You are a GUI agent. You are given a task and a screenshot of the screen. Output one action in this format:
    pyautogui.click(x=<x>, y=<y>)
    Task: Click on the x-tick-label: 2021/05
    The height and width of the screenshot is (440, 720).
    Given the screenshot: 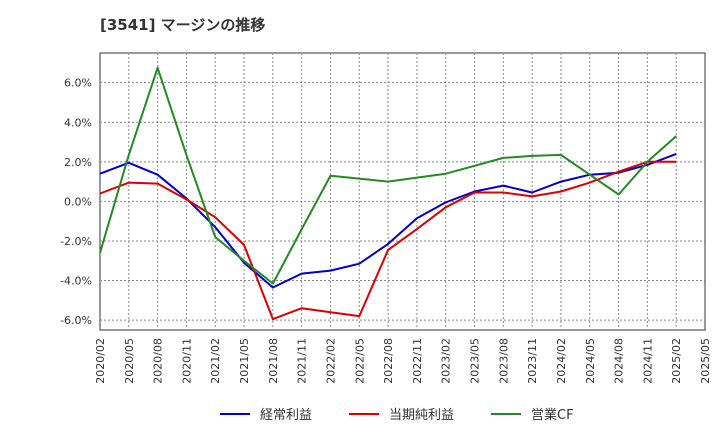 What is the action you would take?
    pyautogui.click(x=244, y=361)
    